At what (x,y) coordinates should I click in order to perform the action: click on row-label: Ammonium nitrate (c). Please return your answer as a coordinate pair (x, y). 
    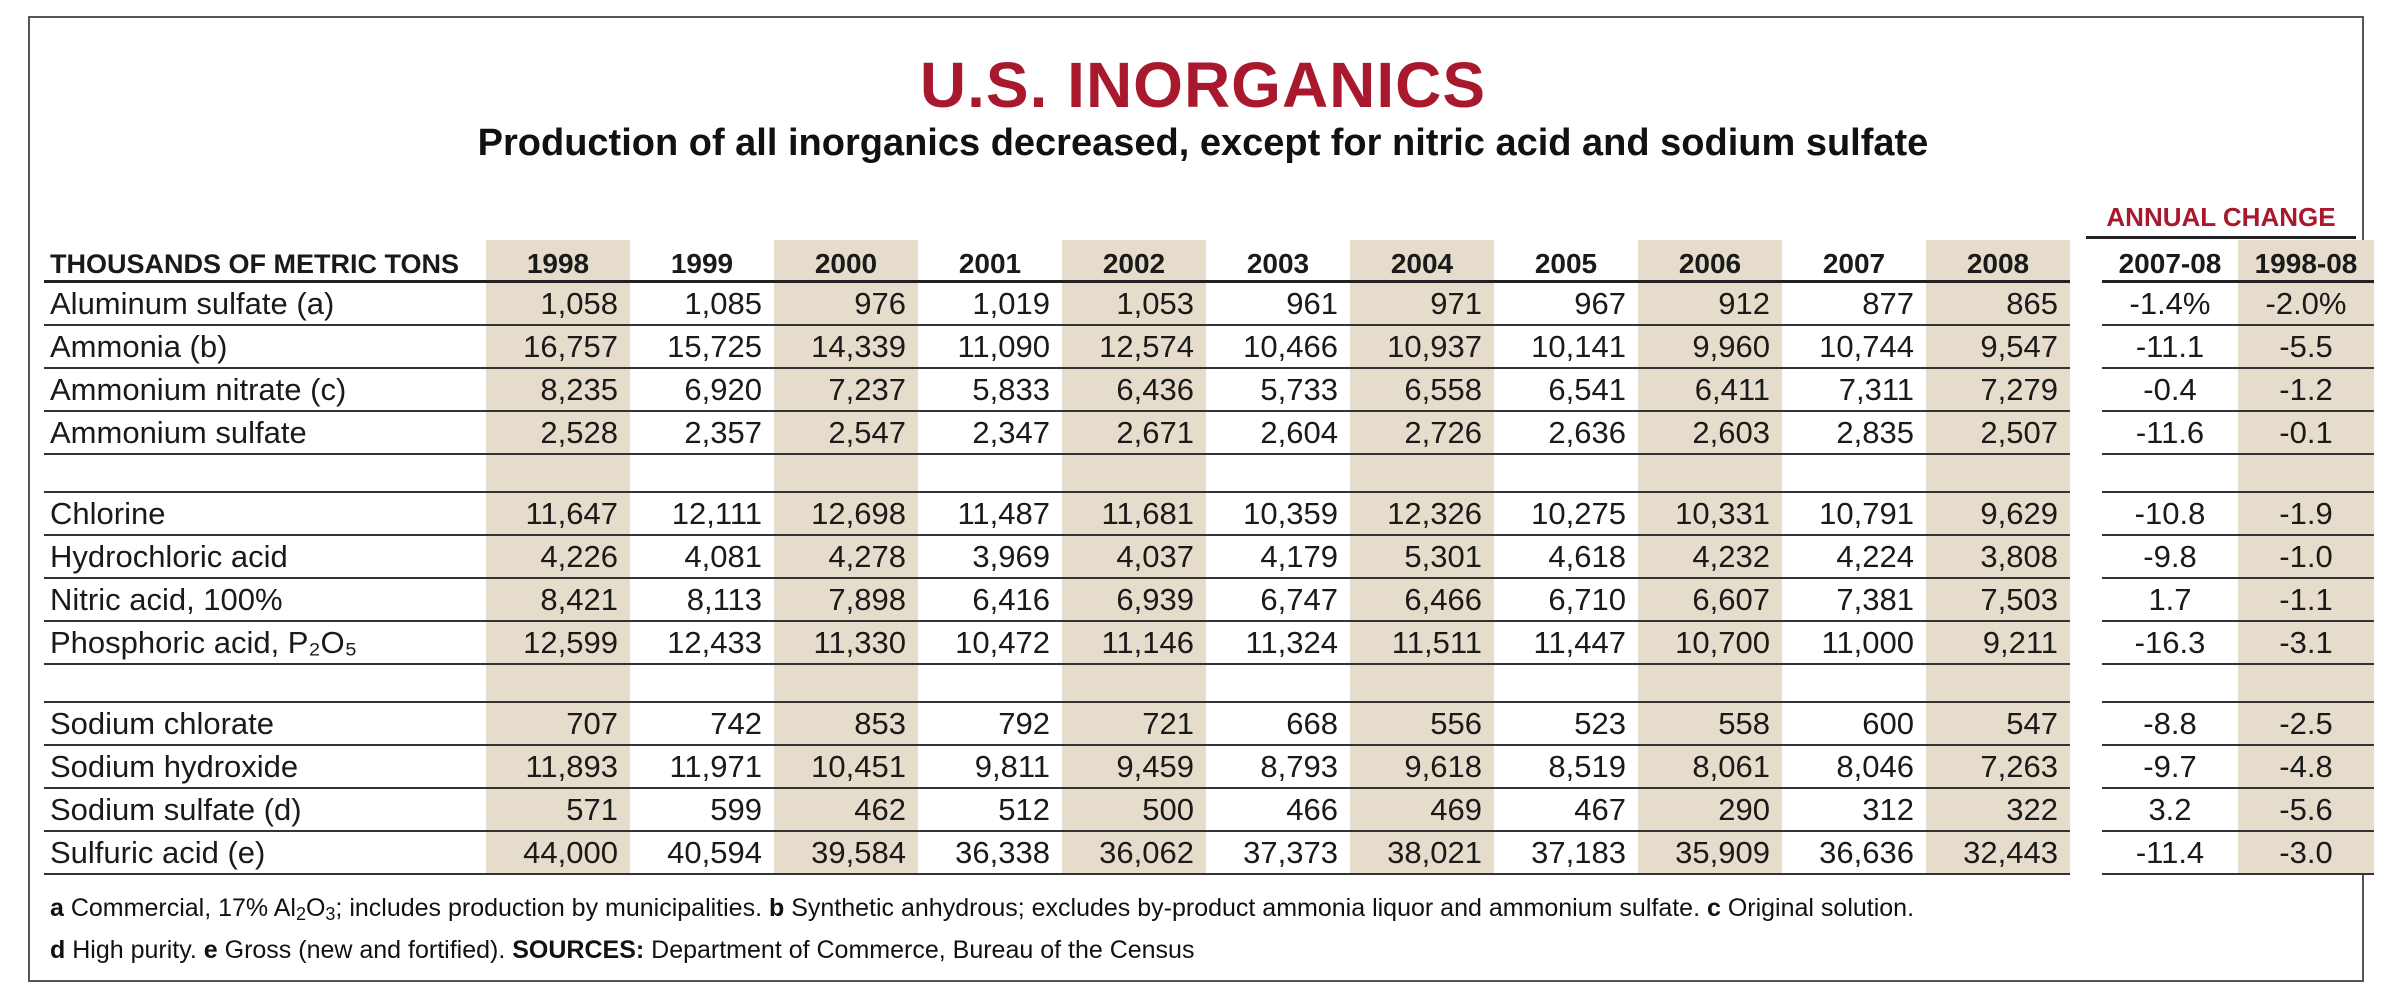
    Looking at the image, I should click on (265, 390).